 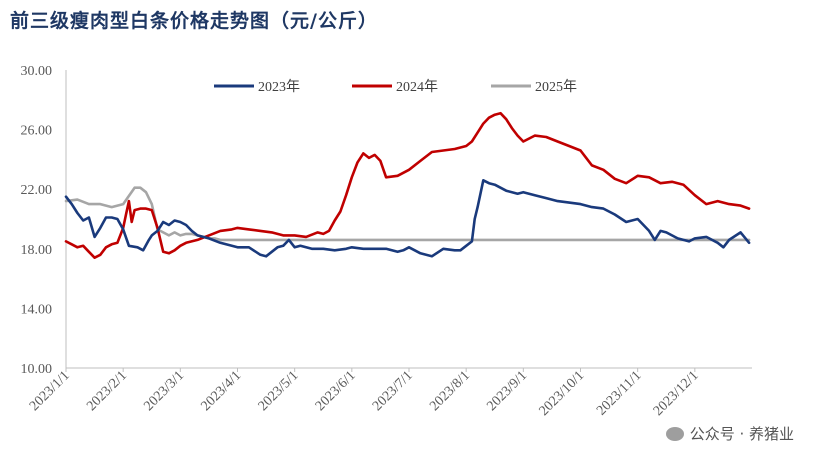 I want to click on x-tick-label: 2023/6/1, so click(x=336, y=391).